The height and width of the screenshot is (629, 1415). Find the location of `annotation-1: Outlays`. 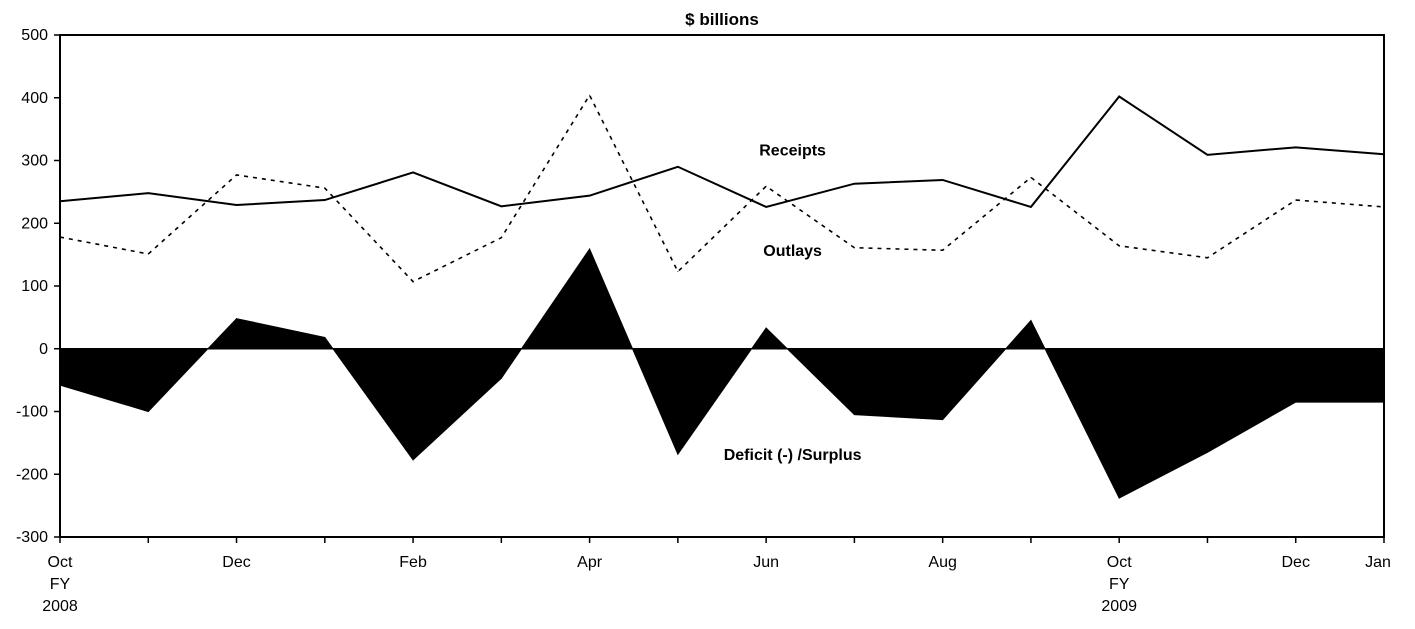

annotation-1: Outlays is located at coordinates (792, 251).